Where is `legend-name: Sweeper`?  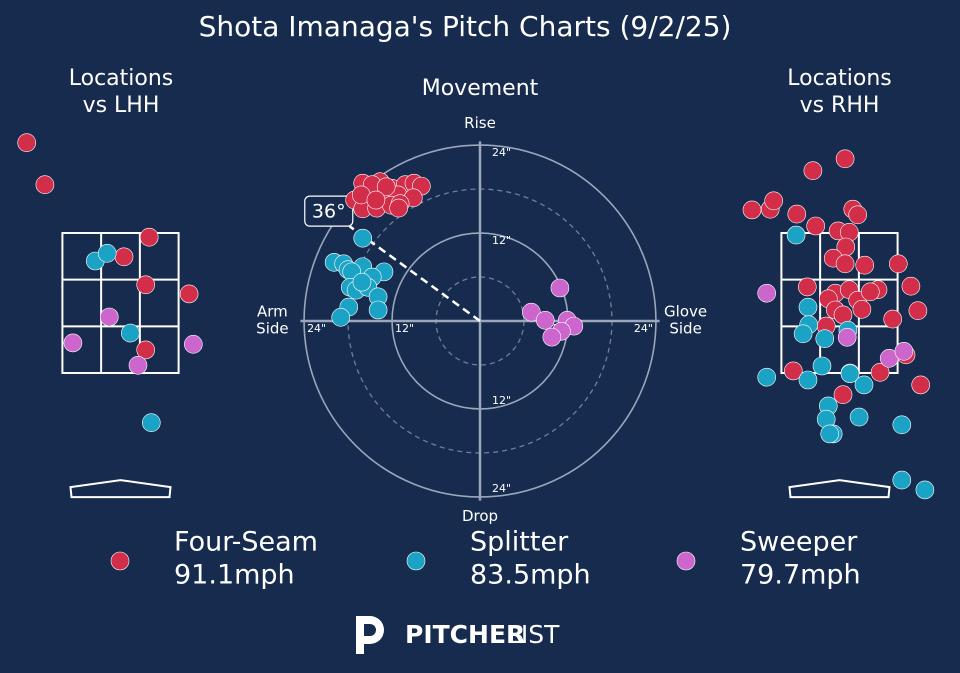 legend-name: Sweeper is located at coordinates (799, 542).